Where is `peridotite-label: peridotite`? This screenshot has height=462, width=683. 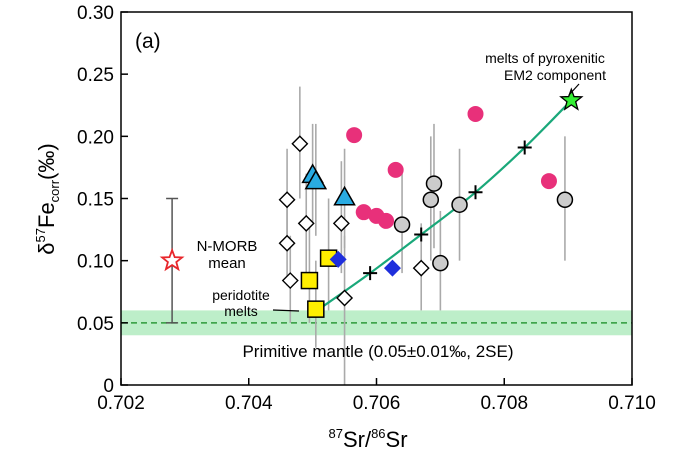
peridotite-label: peridotite is located at coordinates (241, 295).